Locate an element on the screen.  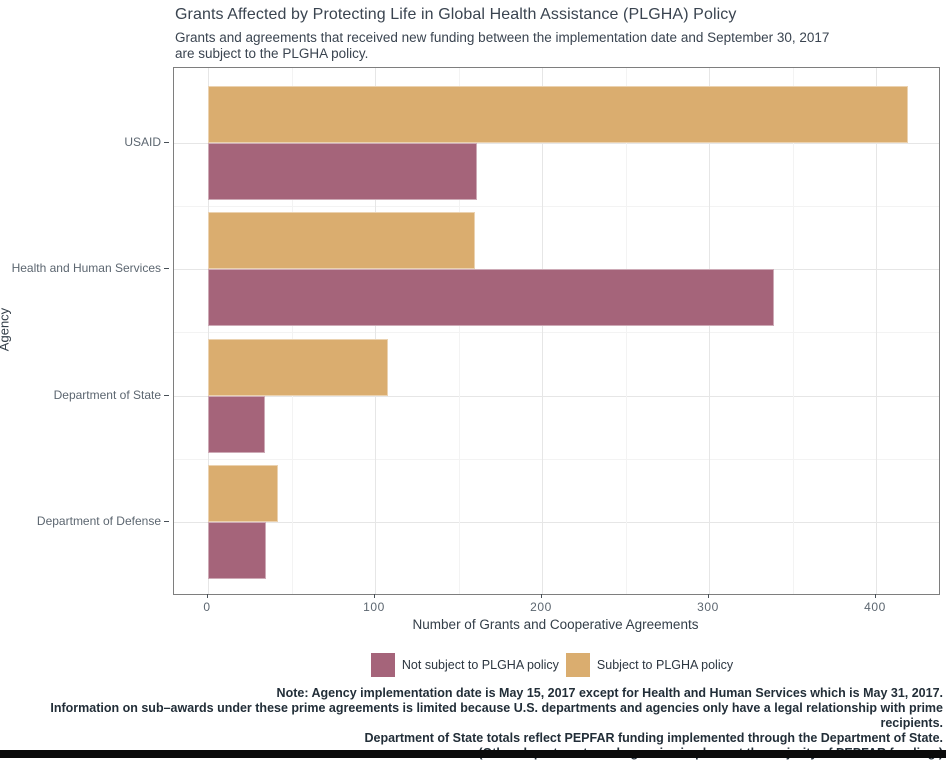
x-axis-label-0: 0 is located at coordinates (207, 607).